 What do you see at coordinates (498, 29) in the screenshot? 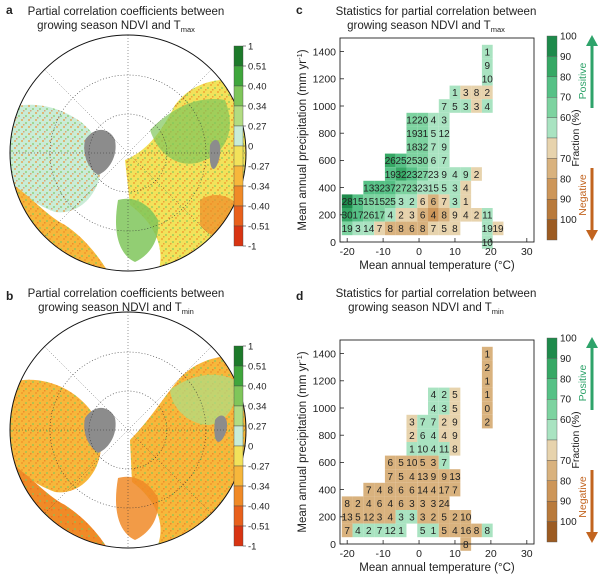
I see `panel-c-title-sub: max` at bounding box center [498, 29].